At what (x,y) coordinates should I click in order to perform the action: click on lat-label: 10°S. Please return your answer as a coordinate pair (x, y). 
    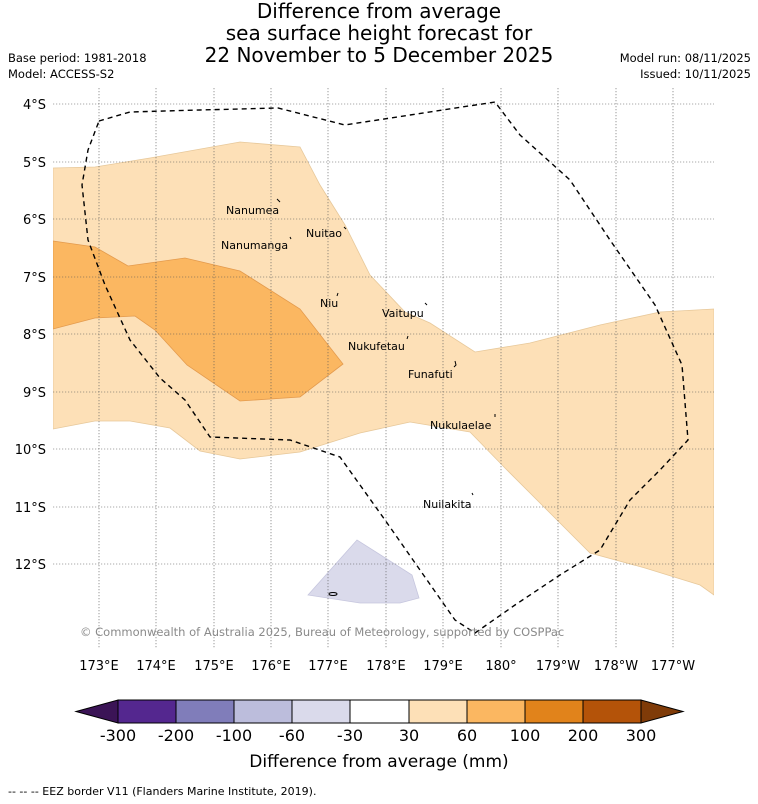
    Looking at the image, I should click on (30, 450).